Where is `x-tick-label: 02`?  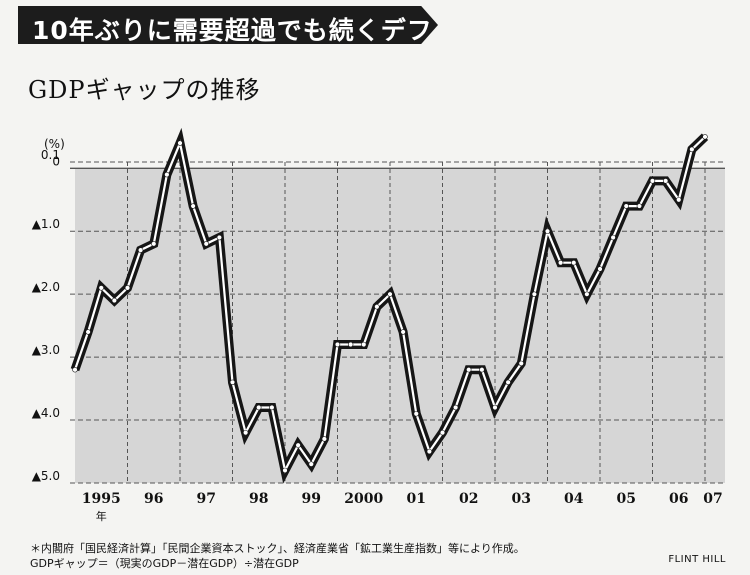 x-tick-label: 02 is located at coordinates (468, 499).